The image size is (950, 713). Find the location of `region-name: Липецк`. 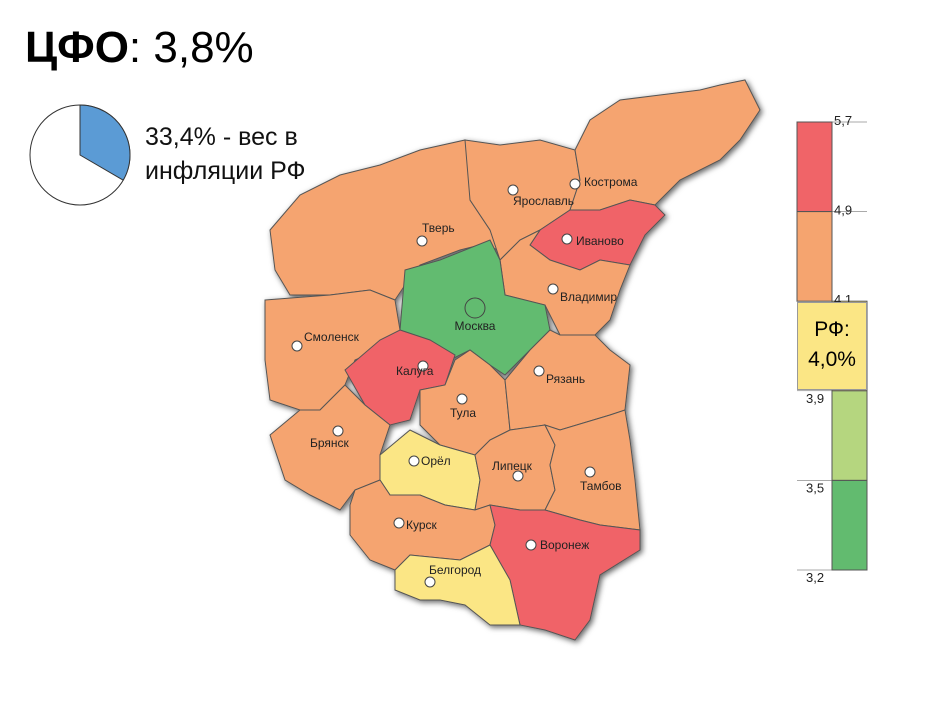

region-name: Липецк is located at coordinates (512, 466).